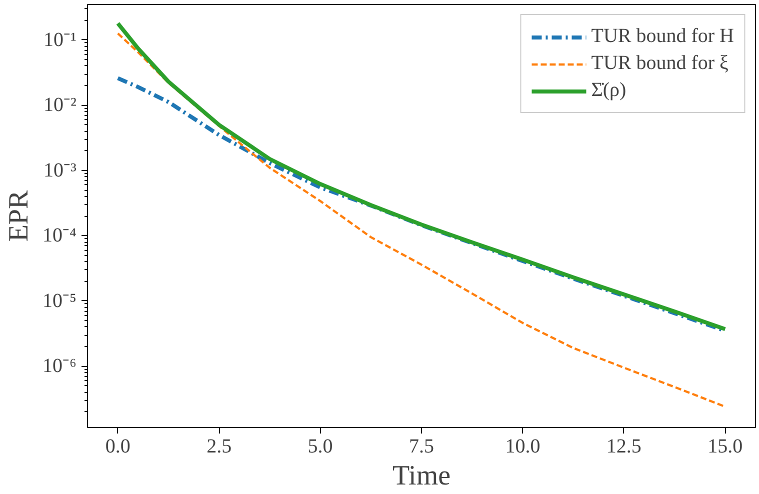 The width and height of the screenshot is (759, 494). I want to click on x-tick-label: 0.0, so click(117, 447).